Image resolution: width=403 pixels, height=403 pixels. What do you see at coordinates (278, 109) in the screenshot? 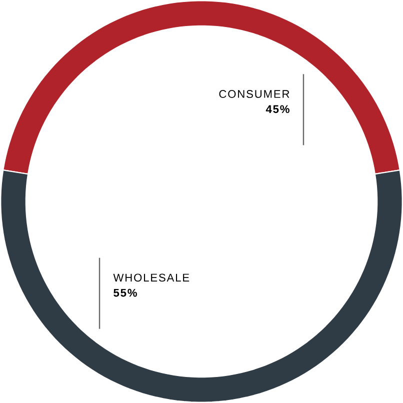
I see `data-label: 45%` at bounding box center [278, 109].